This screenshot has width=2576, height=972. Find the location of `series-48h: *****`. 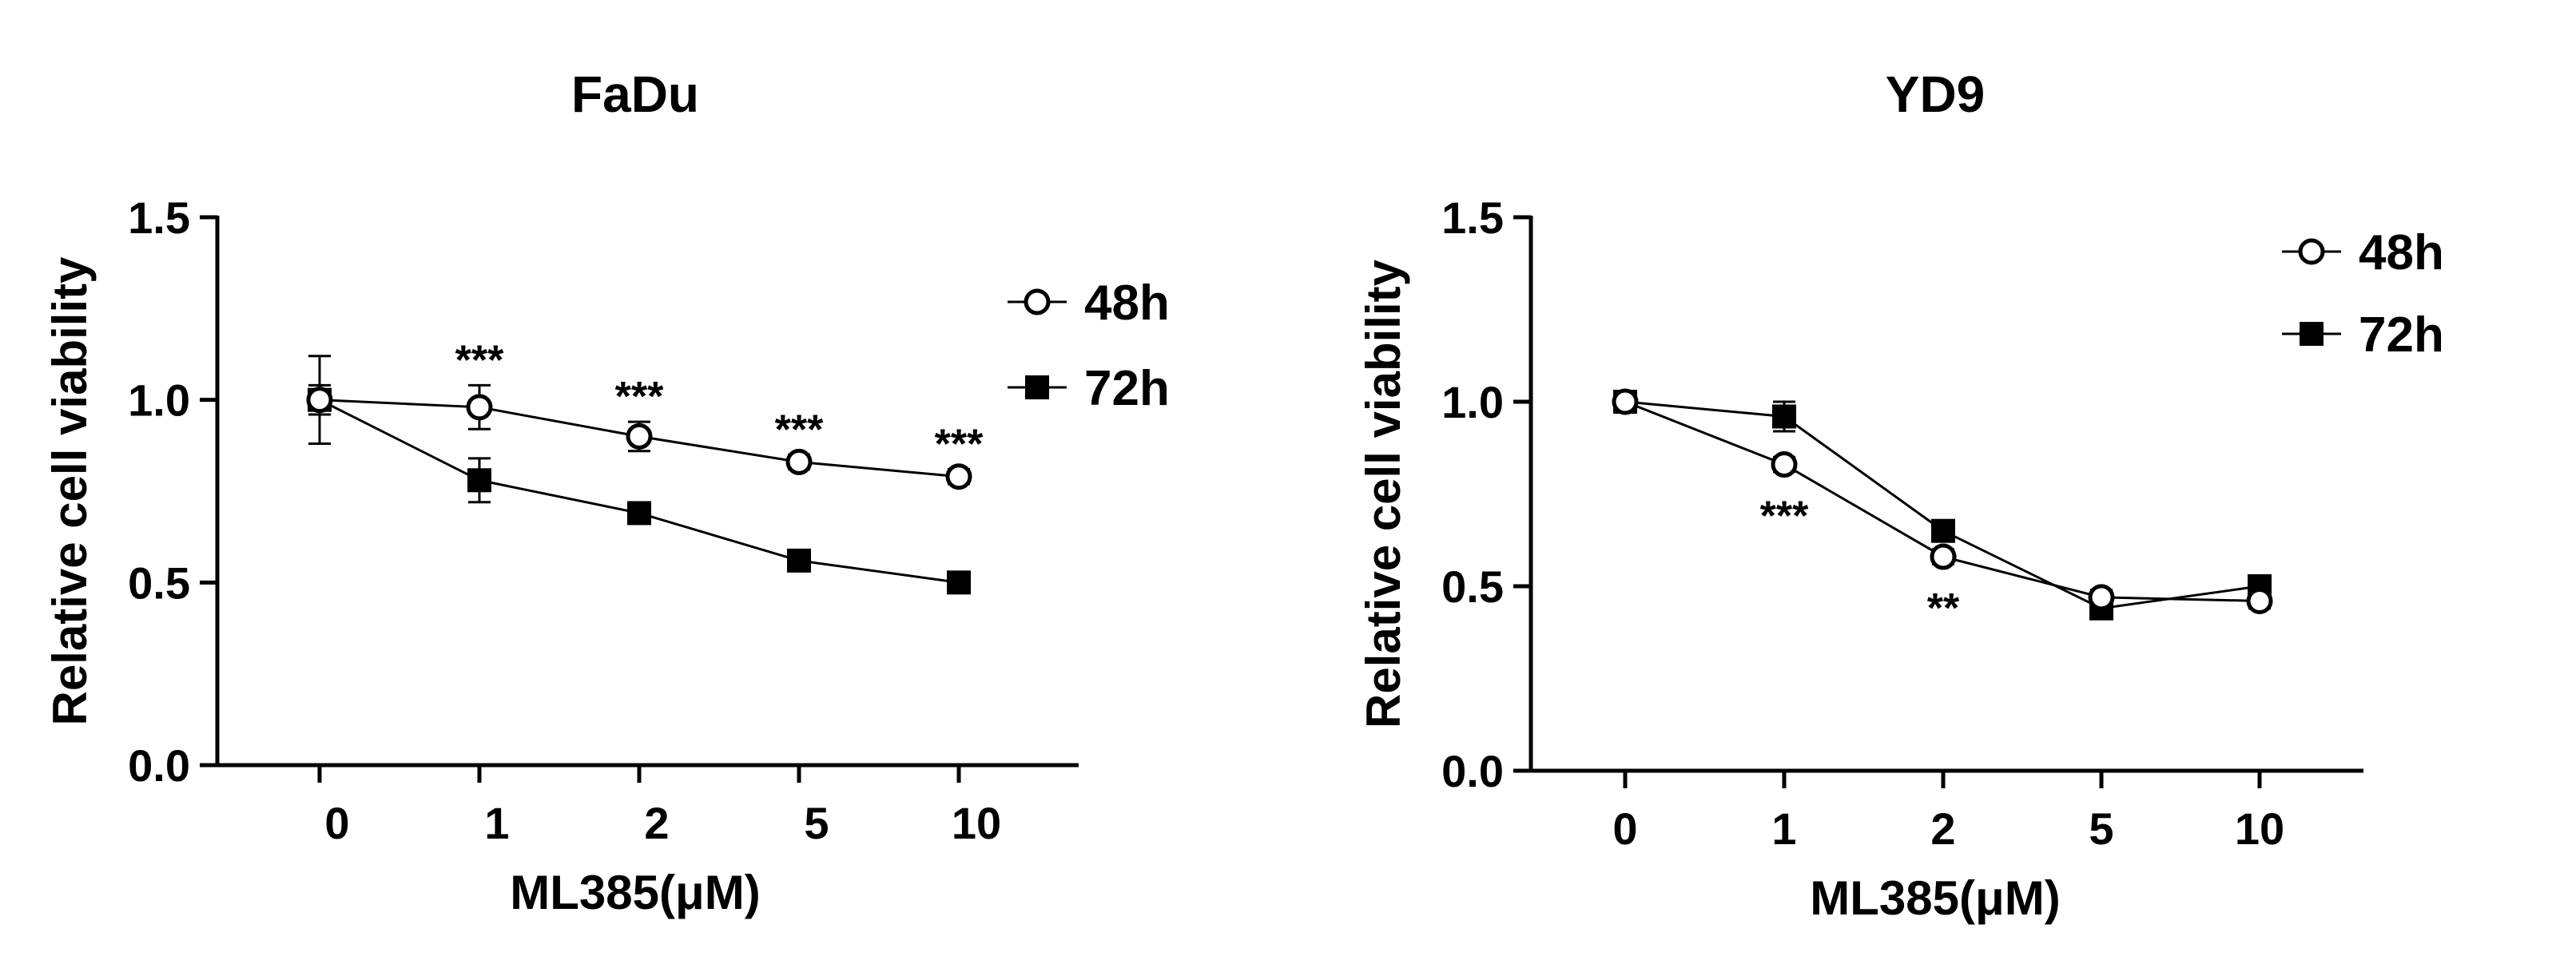

series-48h: ***** is located at coordinates (1942, 510).